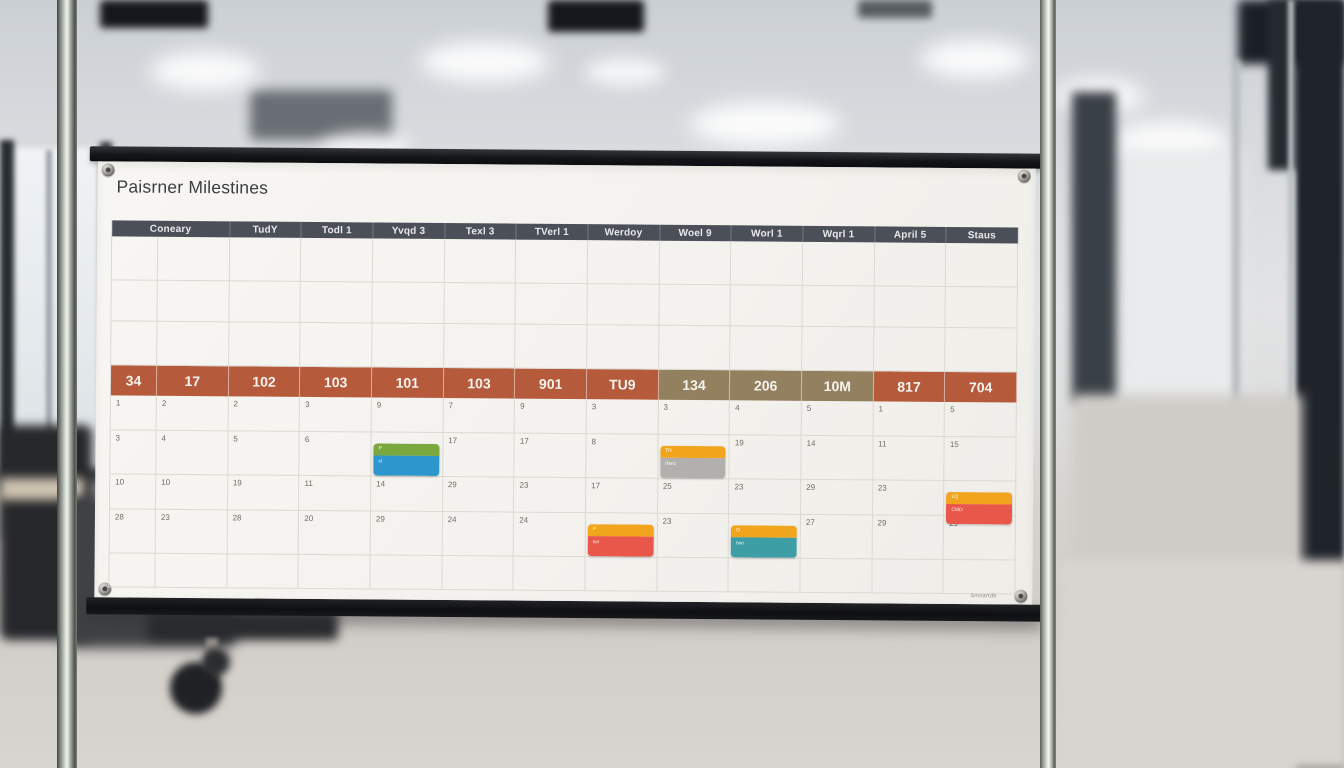  Describe the element at coordinates (192, 187) in the screenshot. I see `board-title: Paisrner Milestines` at that location.